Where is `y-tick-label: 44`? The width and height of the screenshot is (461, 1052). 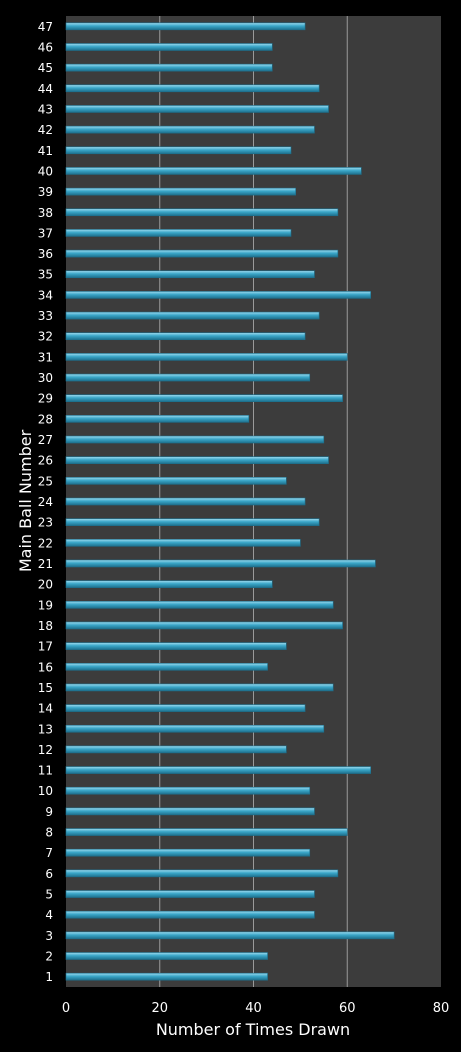
y-tick-label: 44 is located at coordinates (45, 89).